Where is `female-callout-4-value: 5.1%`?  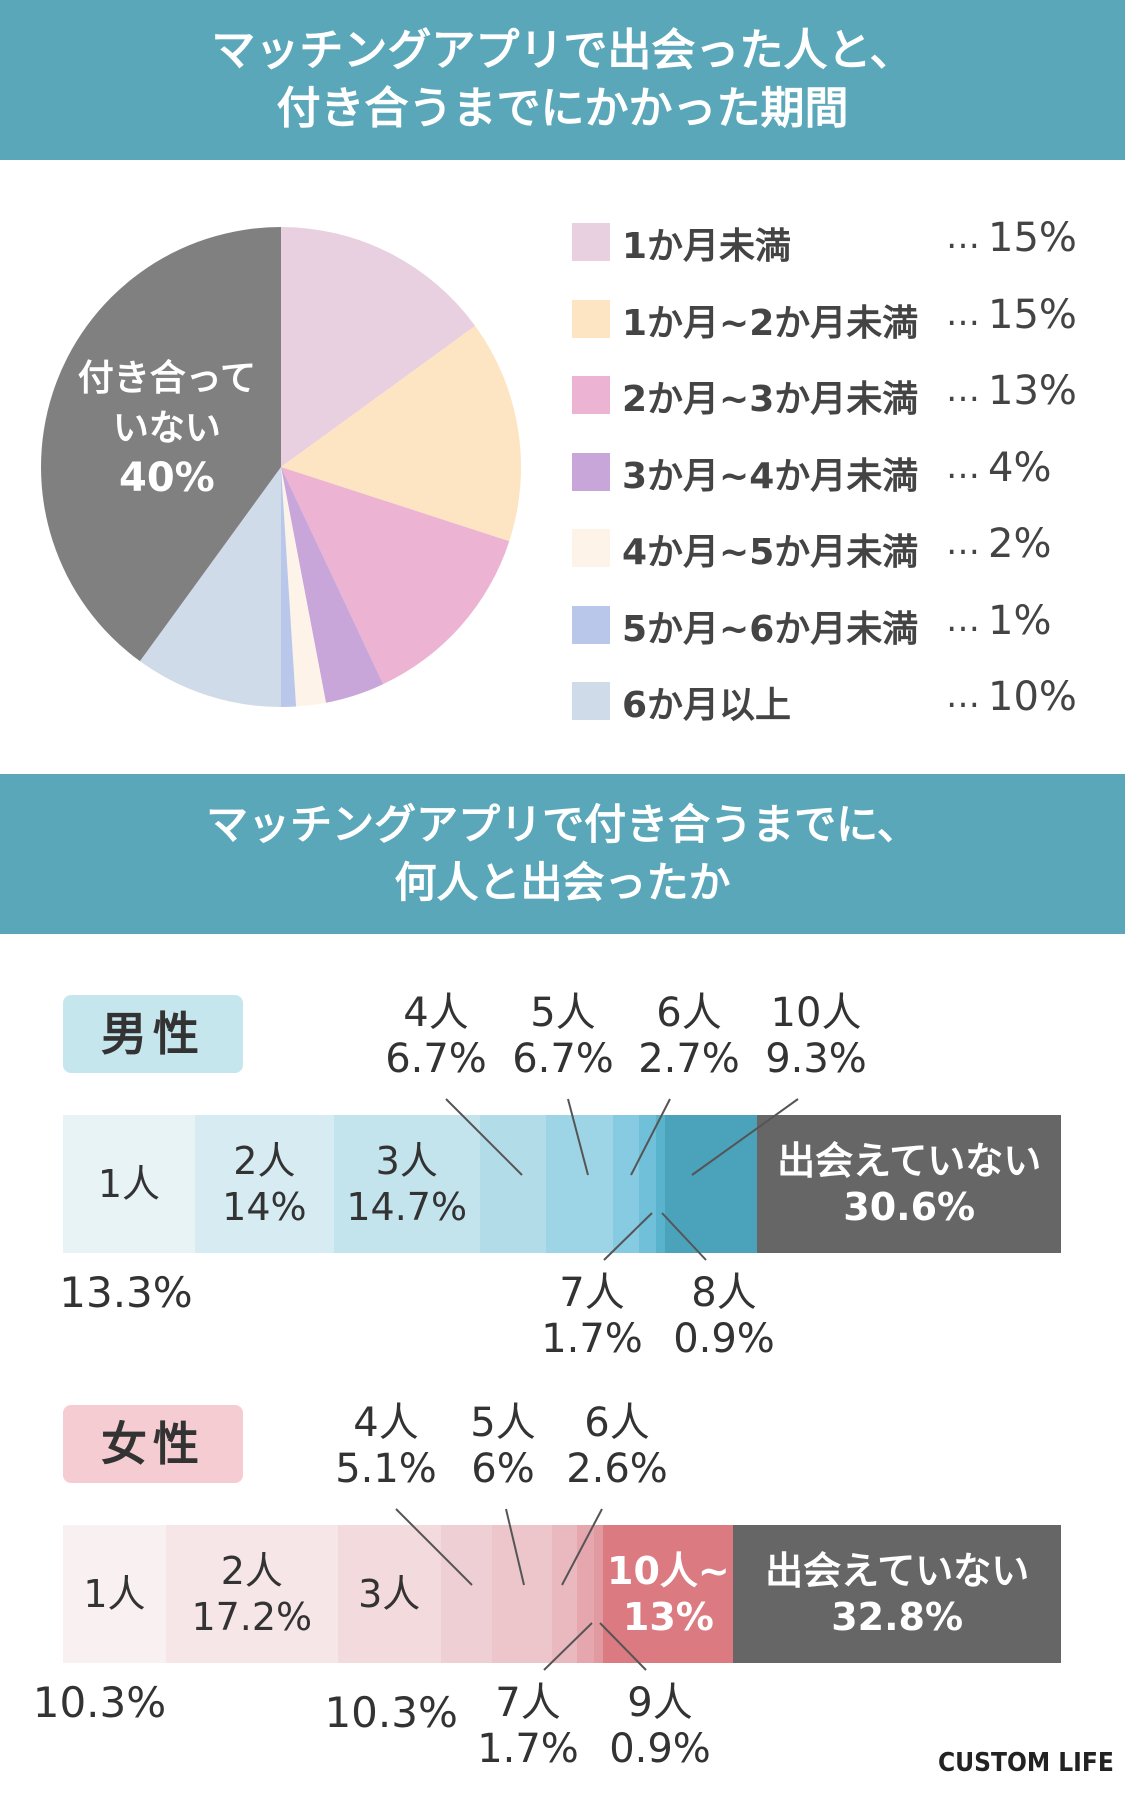
female-callout-4-value: 5.1% is located at coordinates (386, 1469).